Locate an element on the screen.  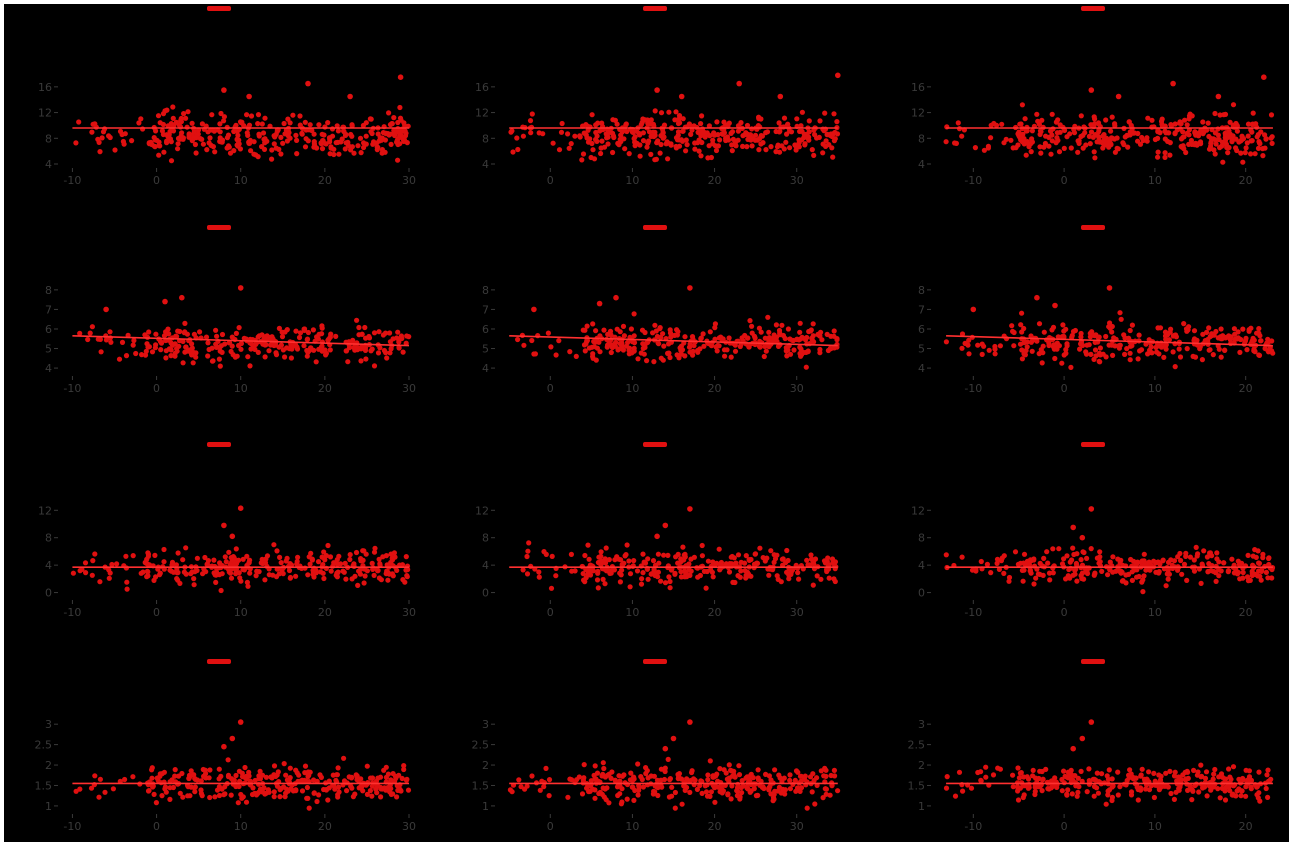
y-tick-label: 8 is located at coordinates (485, 138).